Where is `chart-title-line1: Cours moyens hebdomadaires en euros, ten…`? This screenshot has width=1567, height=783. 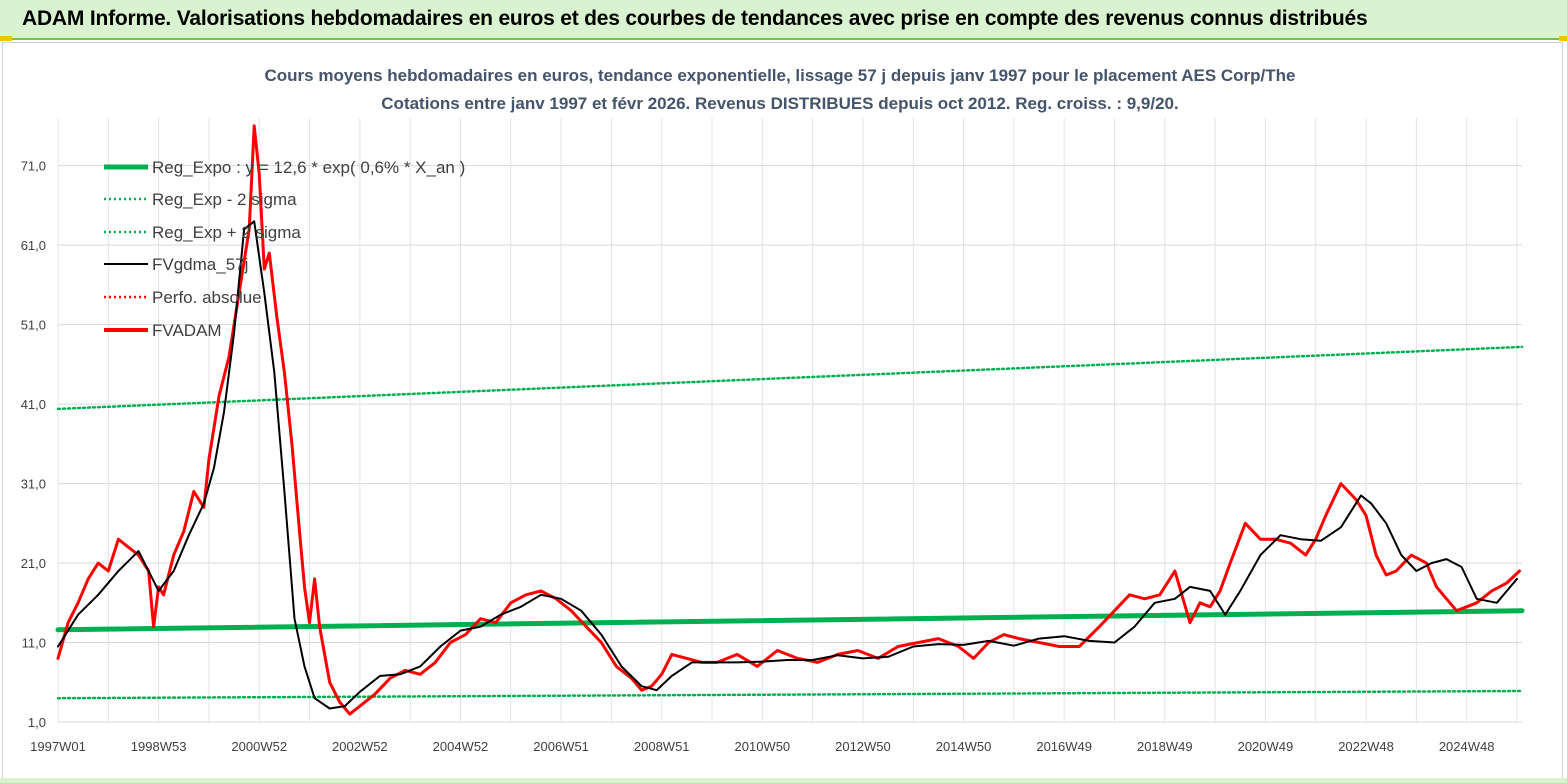
chart-title-line1: Cours moyens hebdomadaires en euros, ten… is located at coordinates (779, 75).